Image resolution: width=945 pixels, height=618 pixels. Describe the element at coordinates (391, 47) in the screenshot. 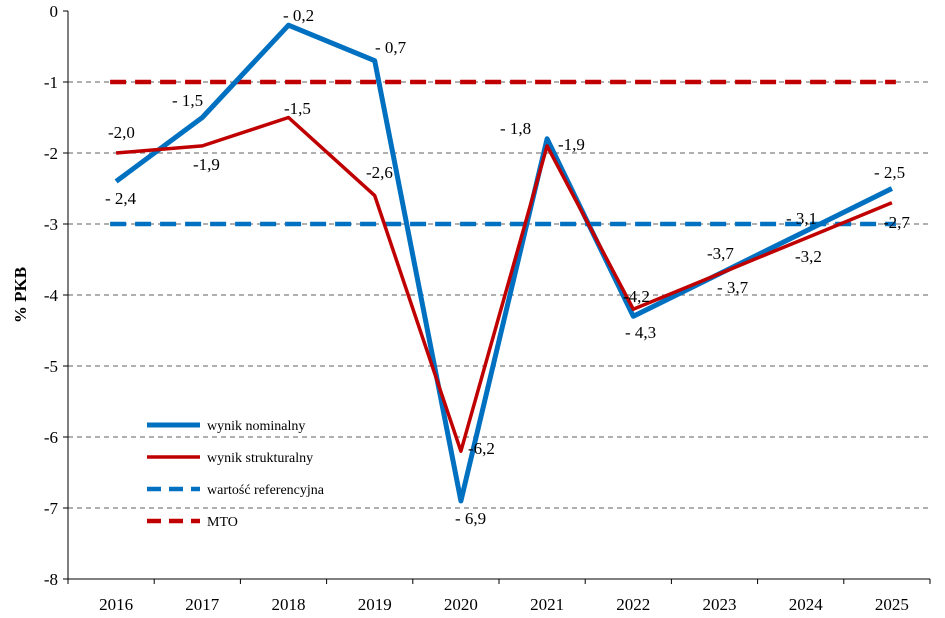

I see `data-label: - 0,7` at that location.